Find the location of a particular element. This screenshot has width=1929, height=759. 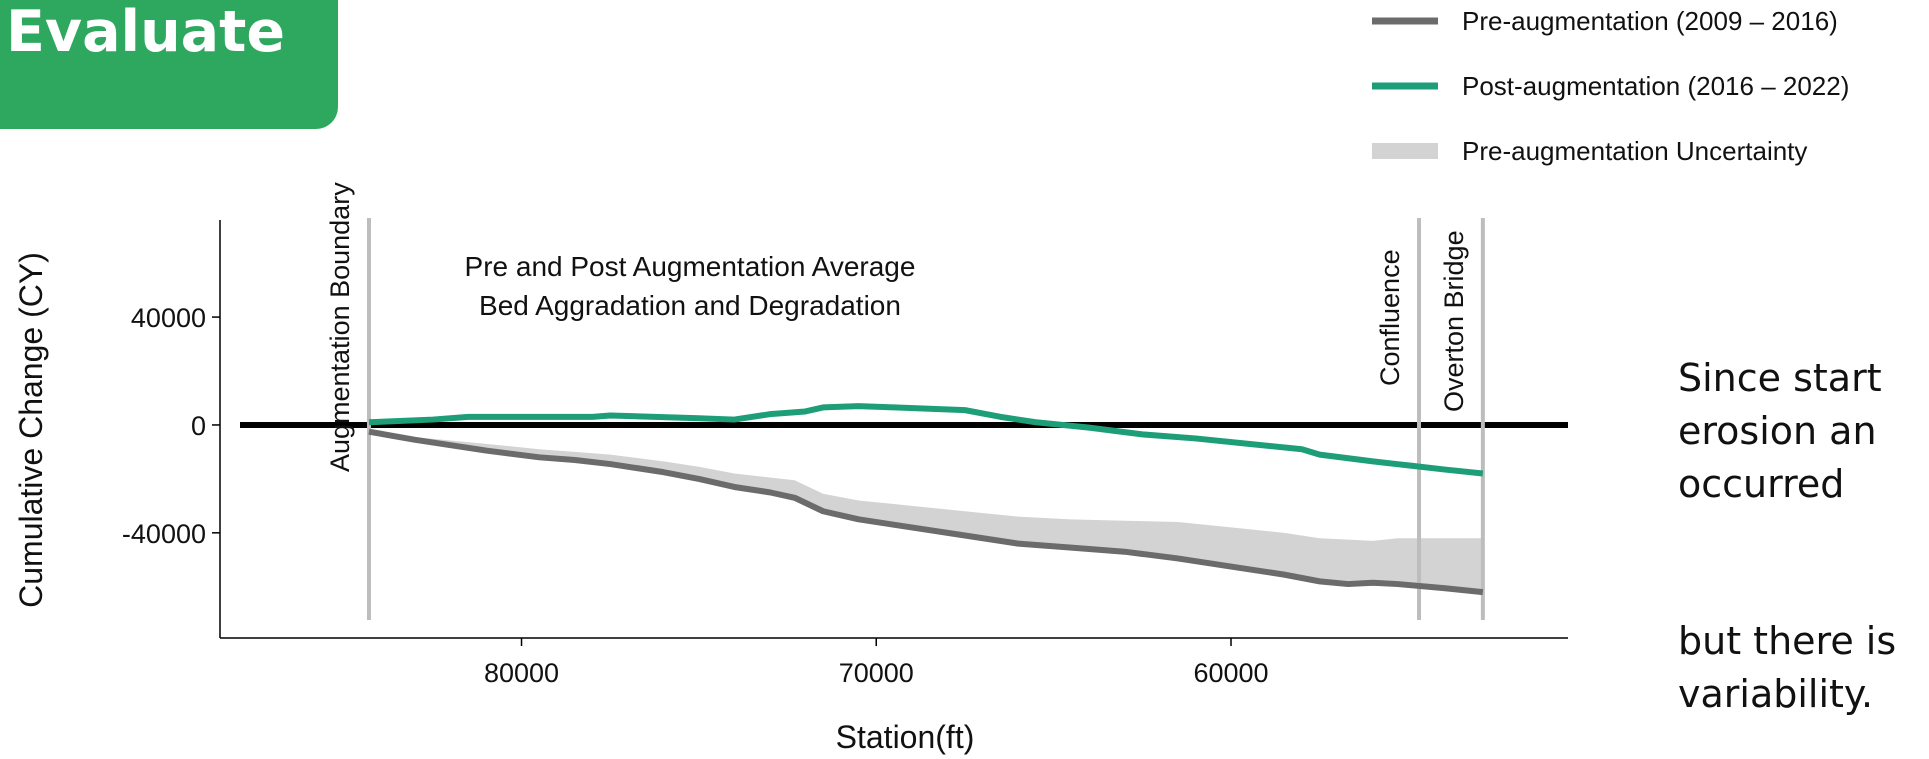

x-tick-label: 70000 is located at coordinates (876, 673).